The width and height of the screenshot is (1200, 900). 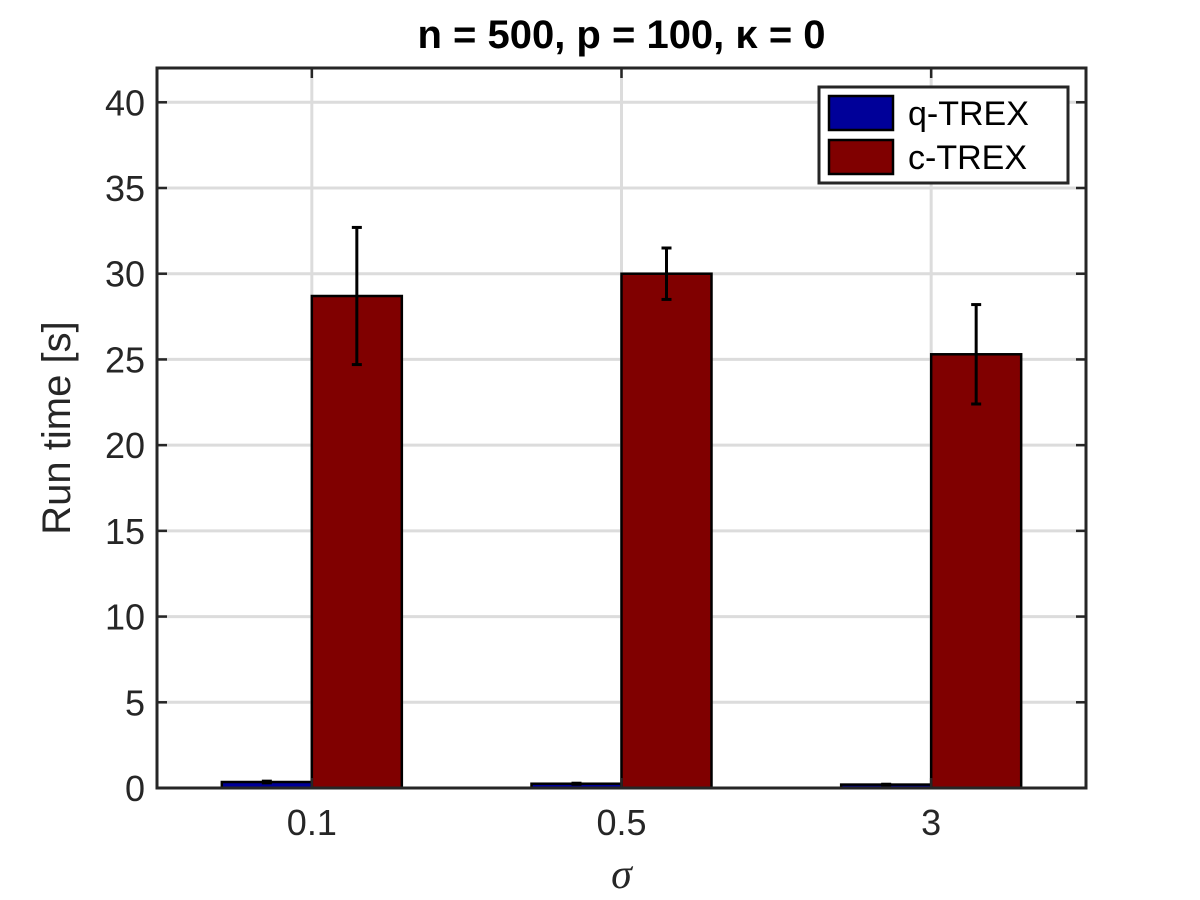 I want to click on y-tick-label: 0, so click(x=135, y=788).